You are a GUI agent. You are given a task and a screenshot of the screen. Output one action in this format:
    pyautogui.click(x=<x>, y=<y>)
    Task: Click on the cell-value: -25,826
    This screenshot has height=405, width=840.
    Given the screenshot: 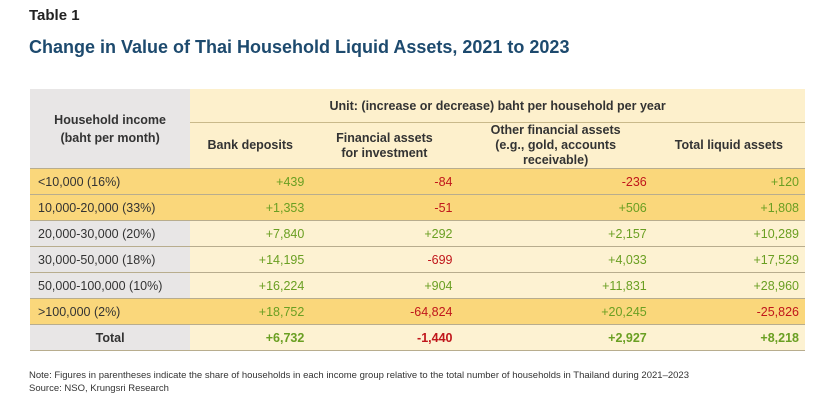 What is the action you would take?
    pyautogui.click(x=728, y=311)
    